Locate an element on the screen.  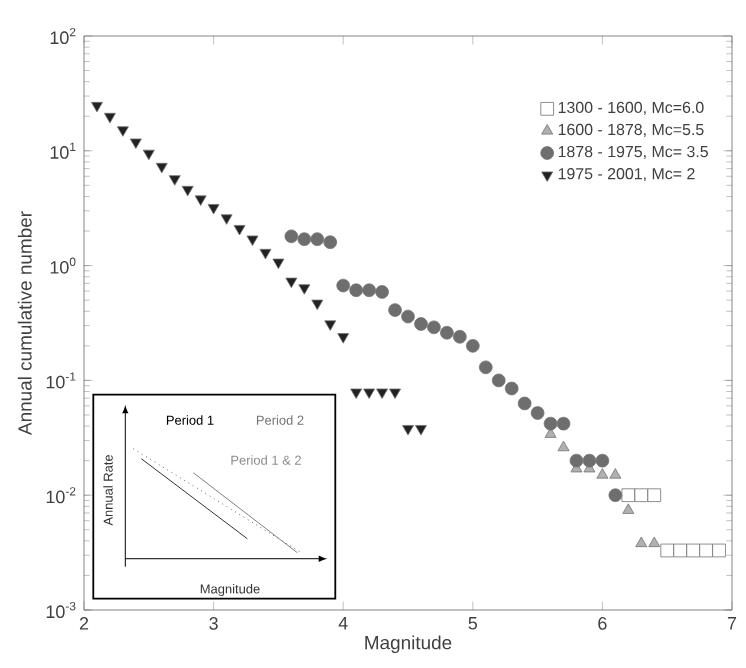
x-tick-label: 7 is located at coordinates (732, 623).